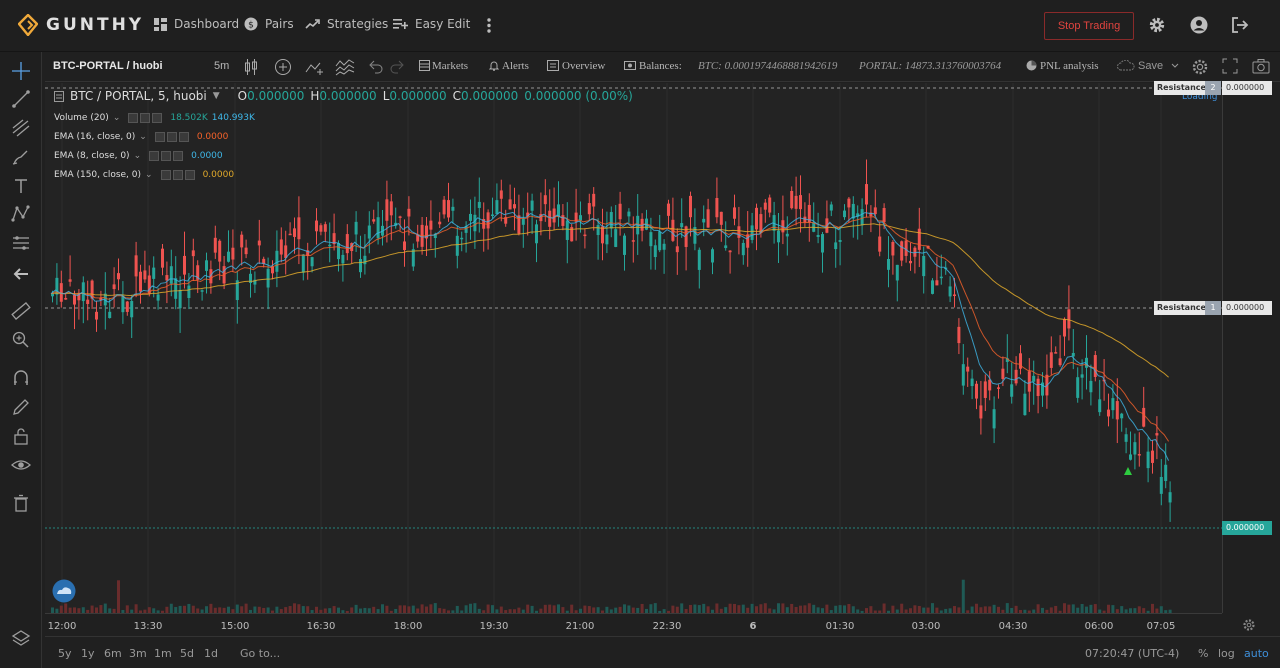 The image size is (1280, 668). I want to click on auto-toggle: auto, so click(1256, 653).